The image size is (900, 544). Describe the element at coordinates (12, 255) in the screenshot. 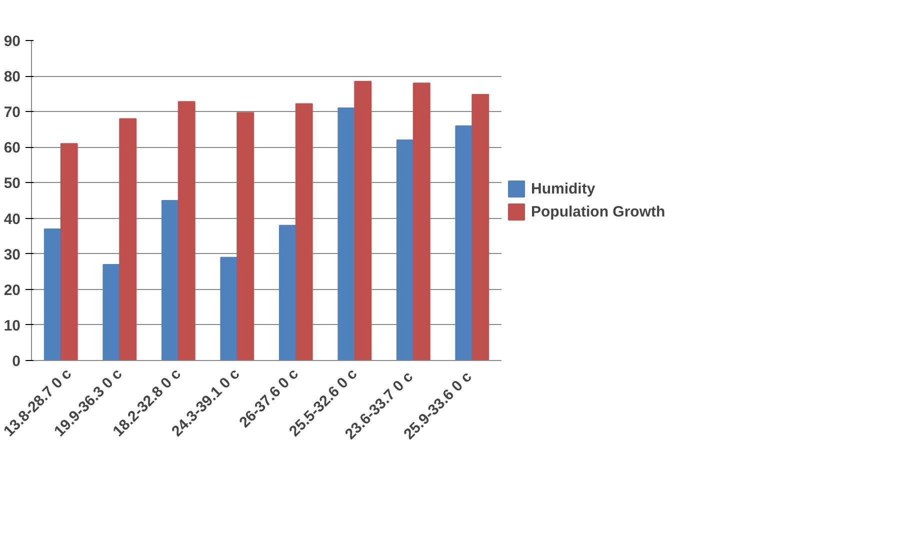

I see `y-tick-label: 30` at that location.